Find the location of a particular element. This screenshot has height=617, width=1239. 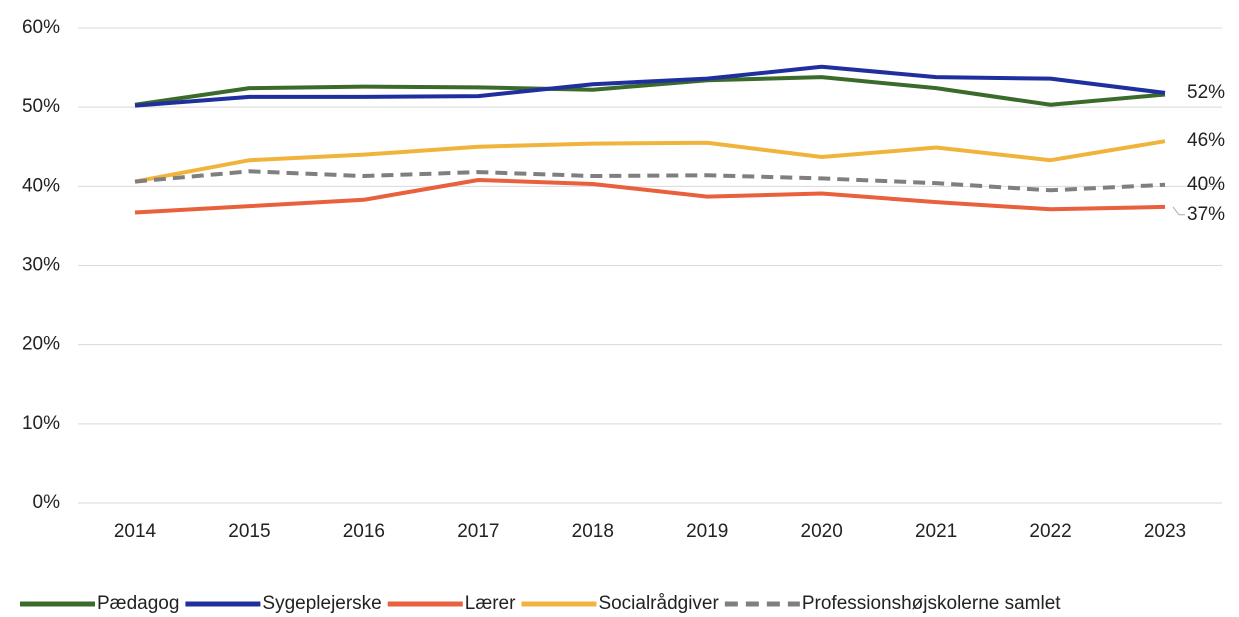

x-tick-label: 2018 is located at coordinates (593, 531).